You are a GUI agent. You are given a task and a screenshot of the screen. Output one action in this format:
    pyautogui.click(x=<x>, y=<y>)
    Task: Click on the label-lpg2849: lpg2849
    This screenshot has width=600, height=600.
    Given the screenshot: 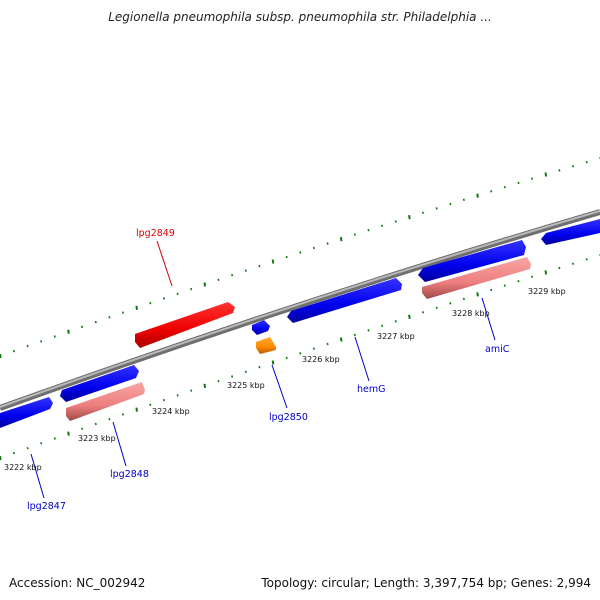 What is the action you would take?
    pyautogui.click(x=155, y=233)
    